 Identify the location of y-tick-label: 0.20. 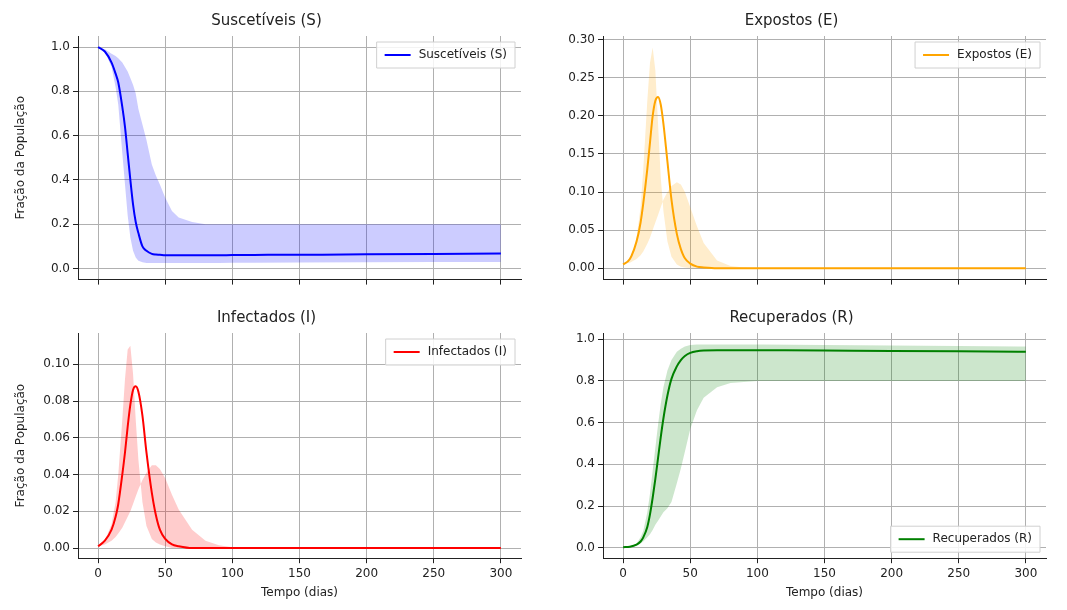
(581, 115).